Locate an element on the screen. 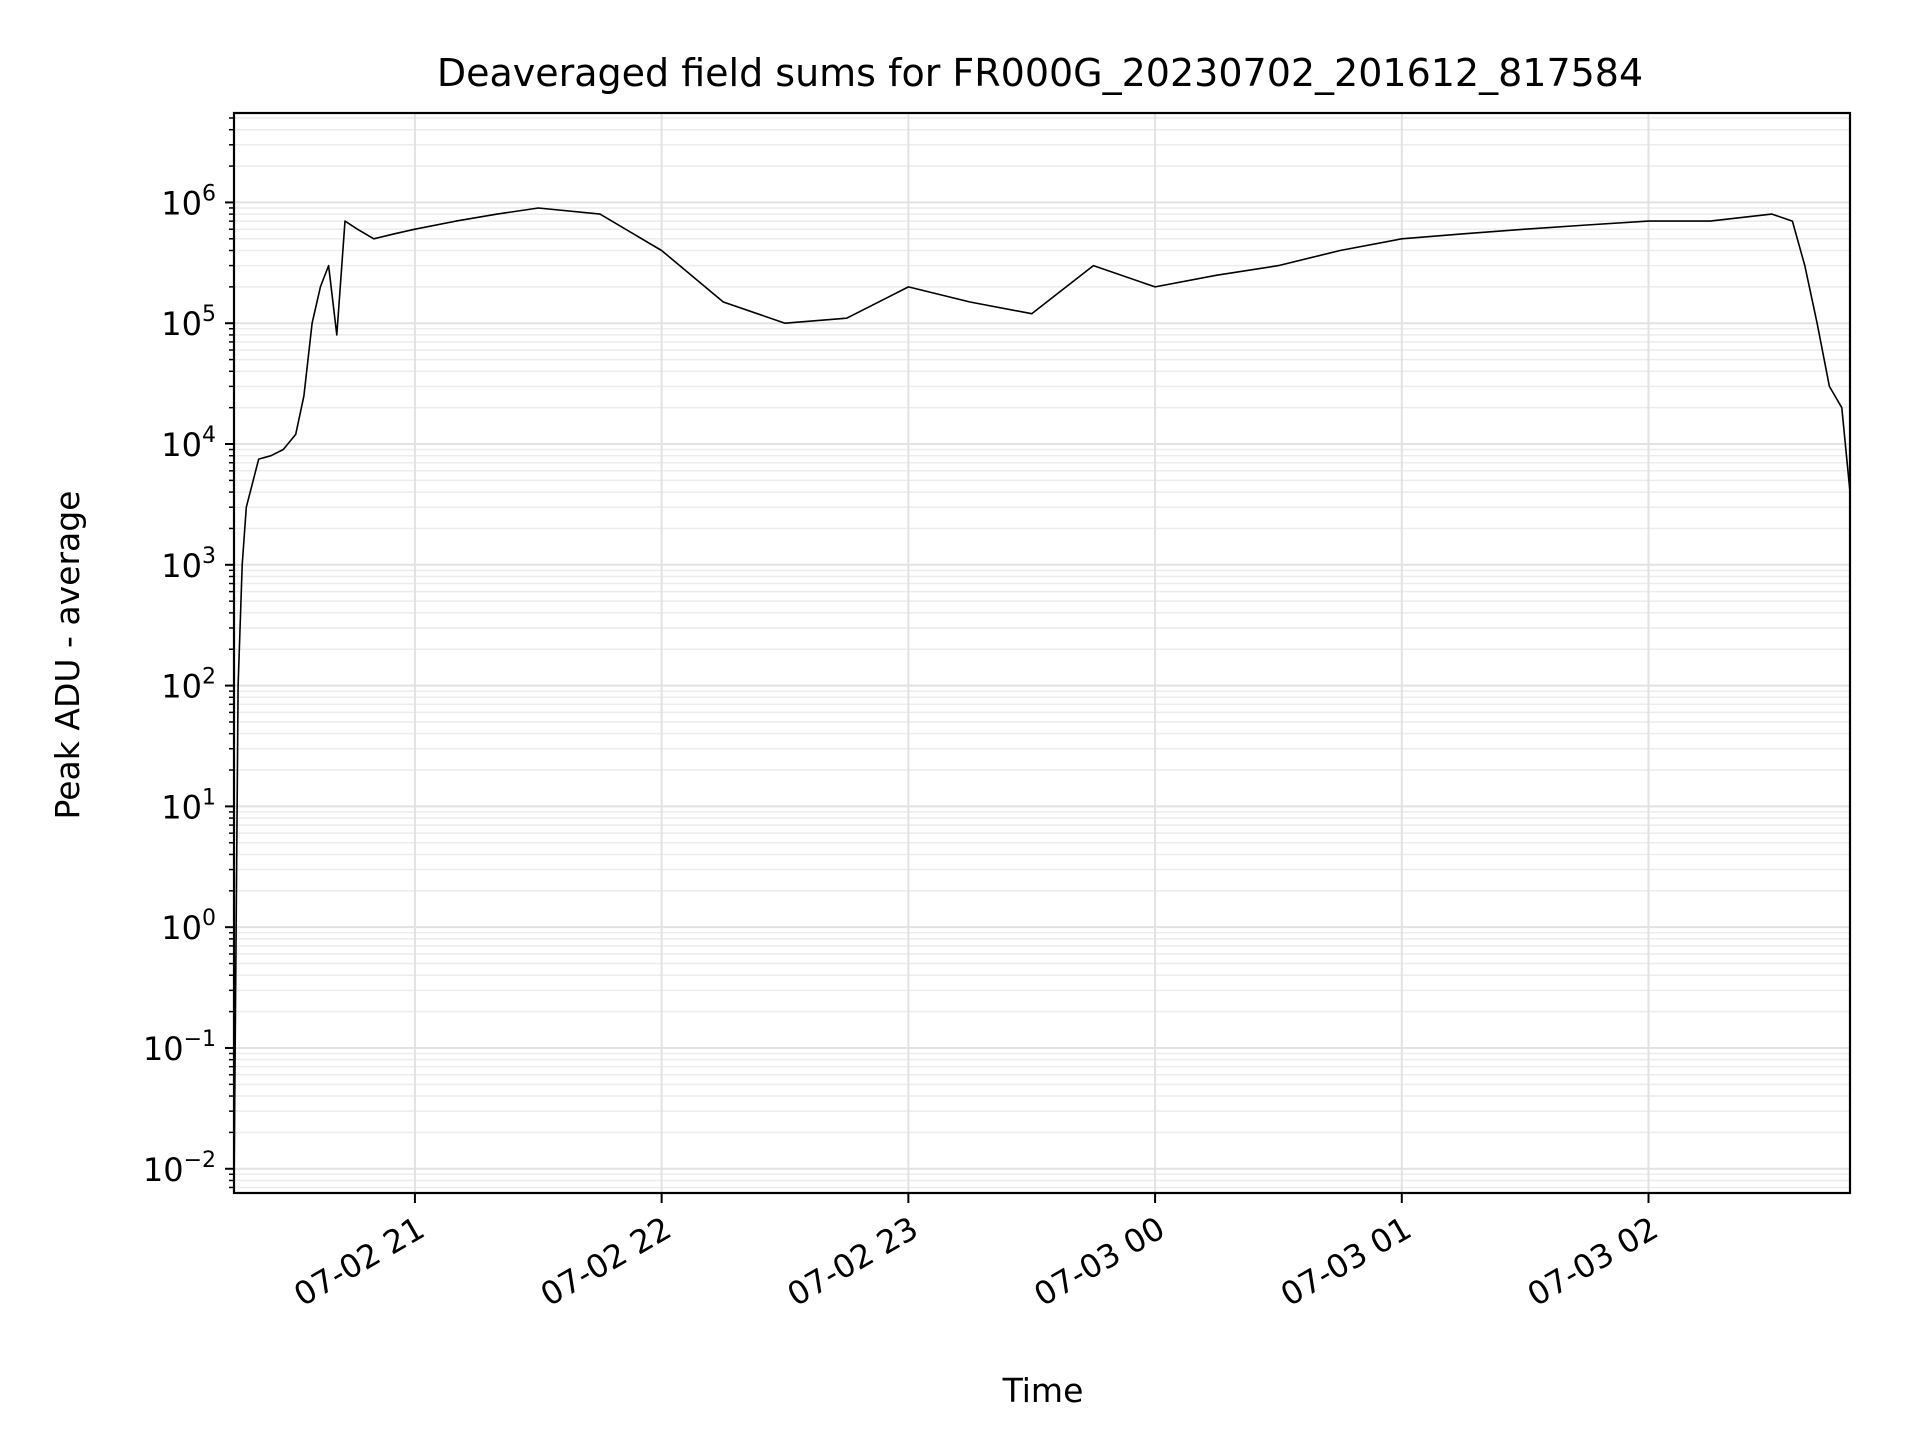 The height and width of the screenshot is (1440, 1920). y-tick-label: 10⁰ is located at coordinates (188, 926).